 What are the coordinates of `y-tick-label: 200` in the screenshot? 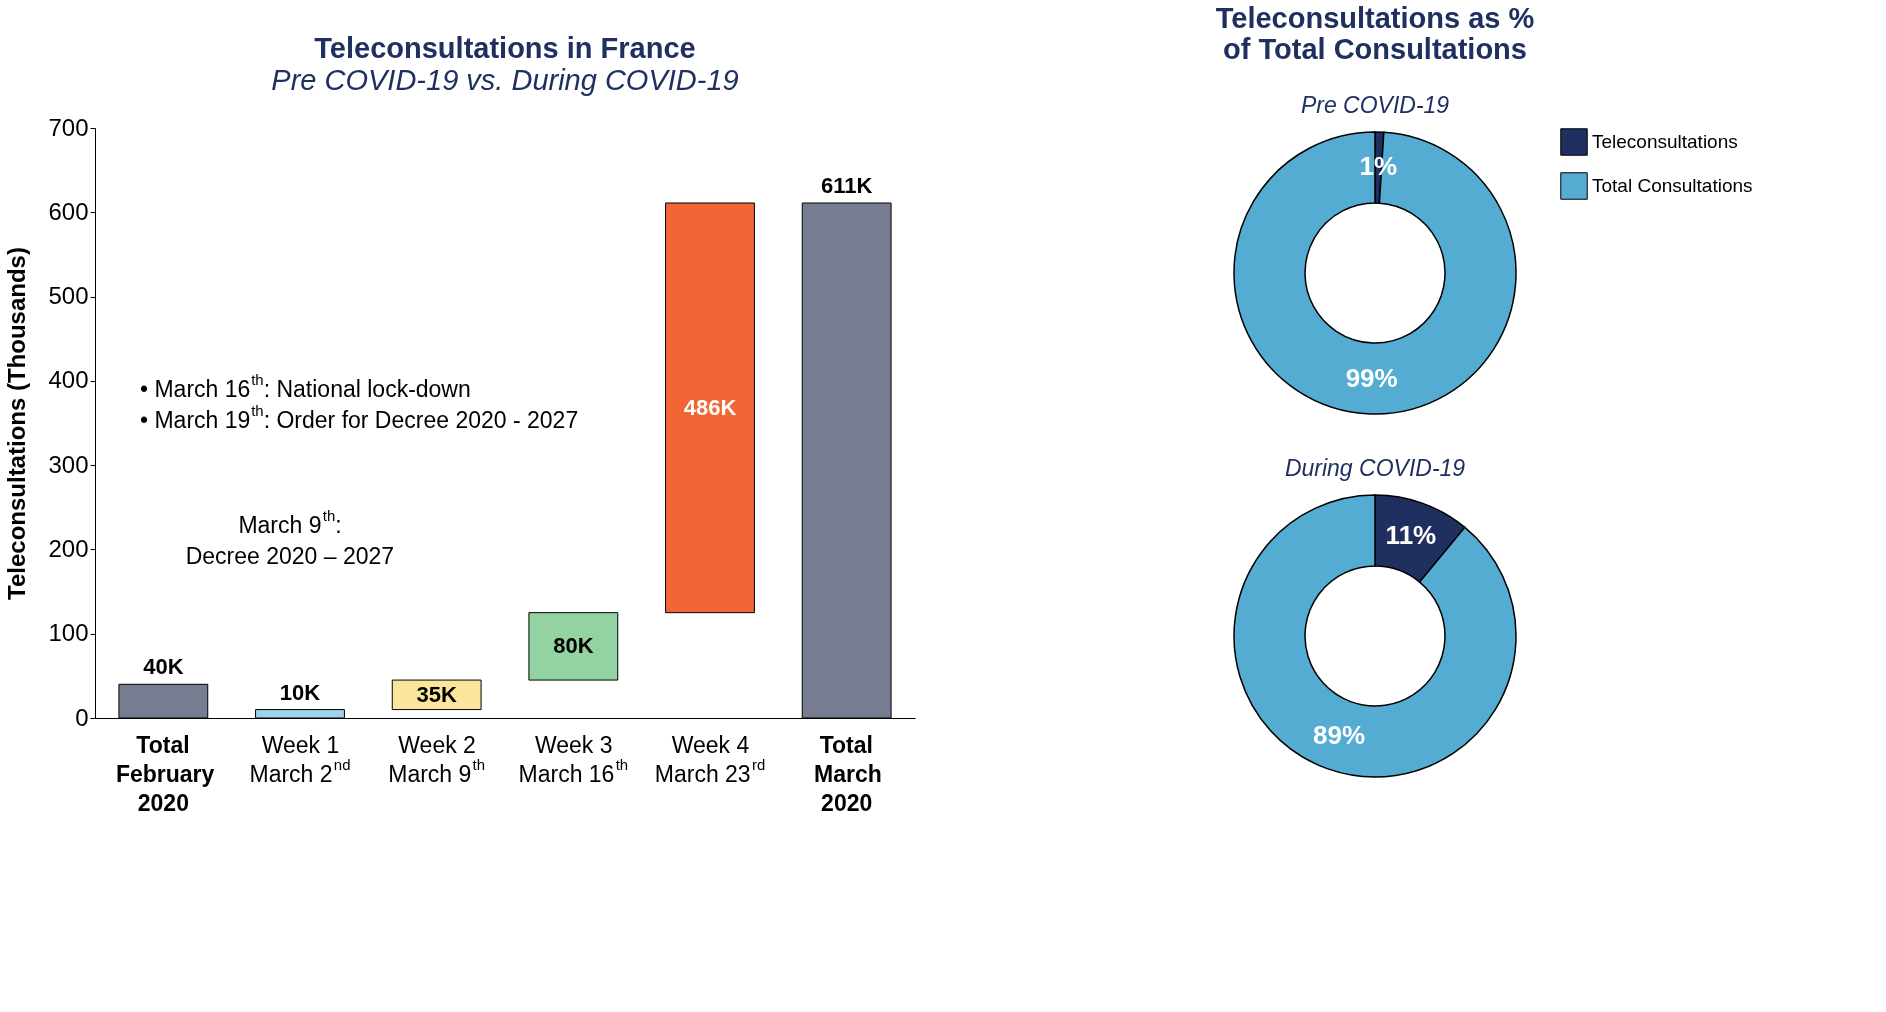 It's located at (68, 548).